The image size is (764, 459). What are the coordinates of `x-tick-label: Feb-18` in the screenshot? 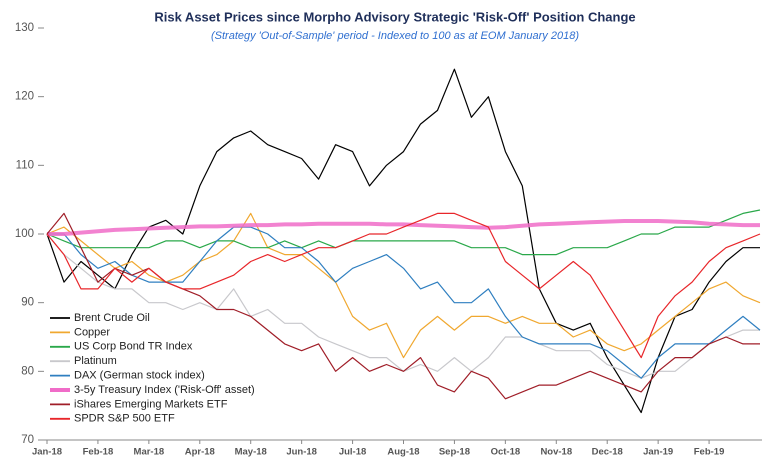 It's located at (98, 452).